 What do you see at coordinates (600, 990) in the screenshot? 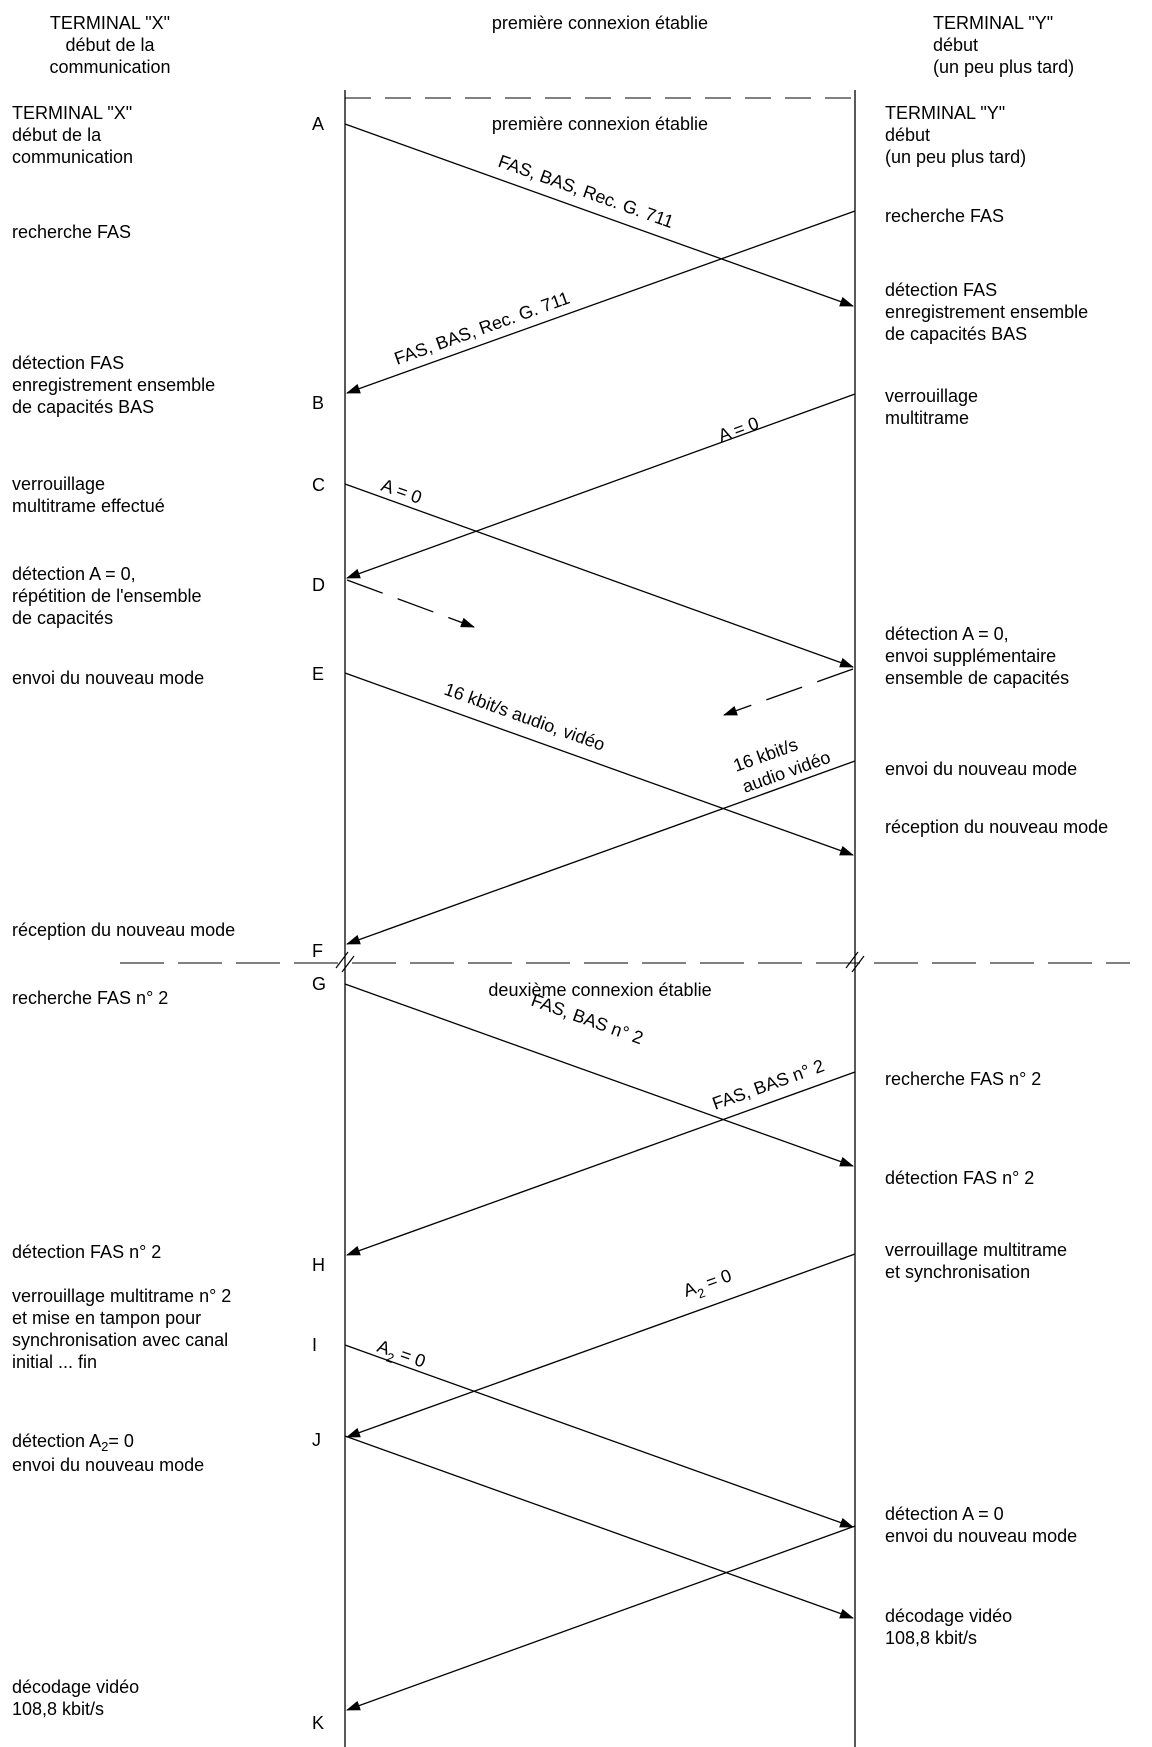
I see `section-title-second-connection: deuxième connexion établie` at bounding box center [600, 990].